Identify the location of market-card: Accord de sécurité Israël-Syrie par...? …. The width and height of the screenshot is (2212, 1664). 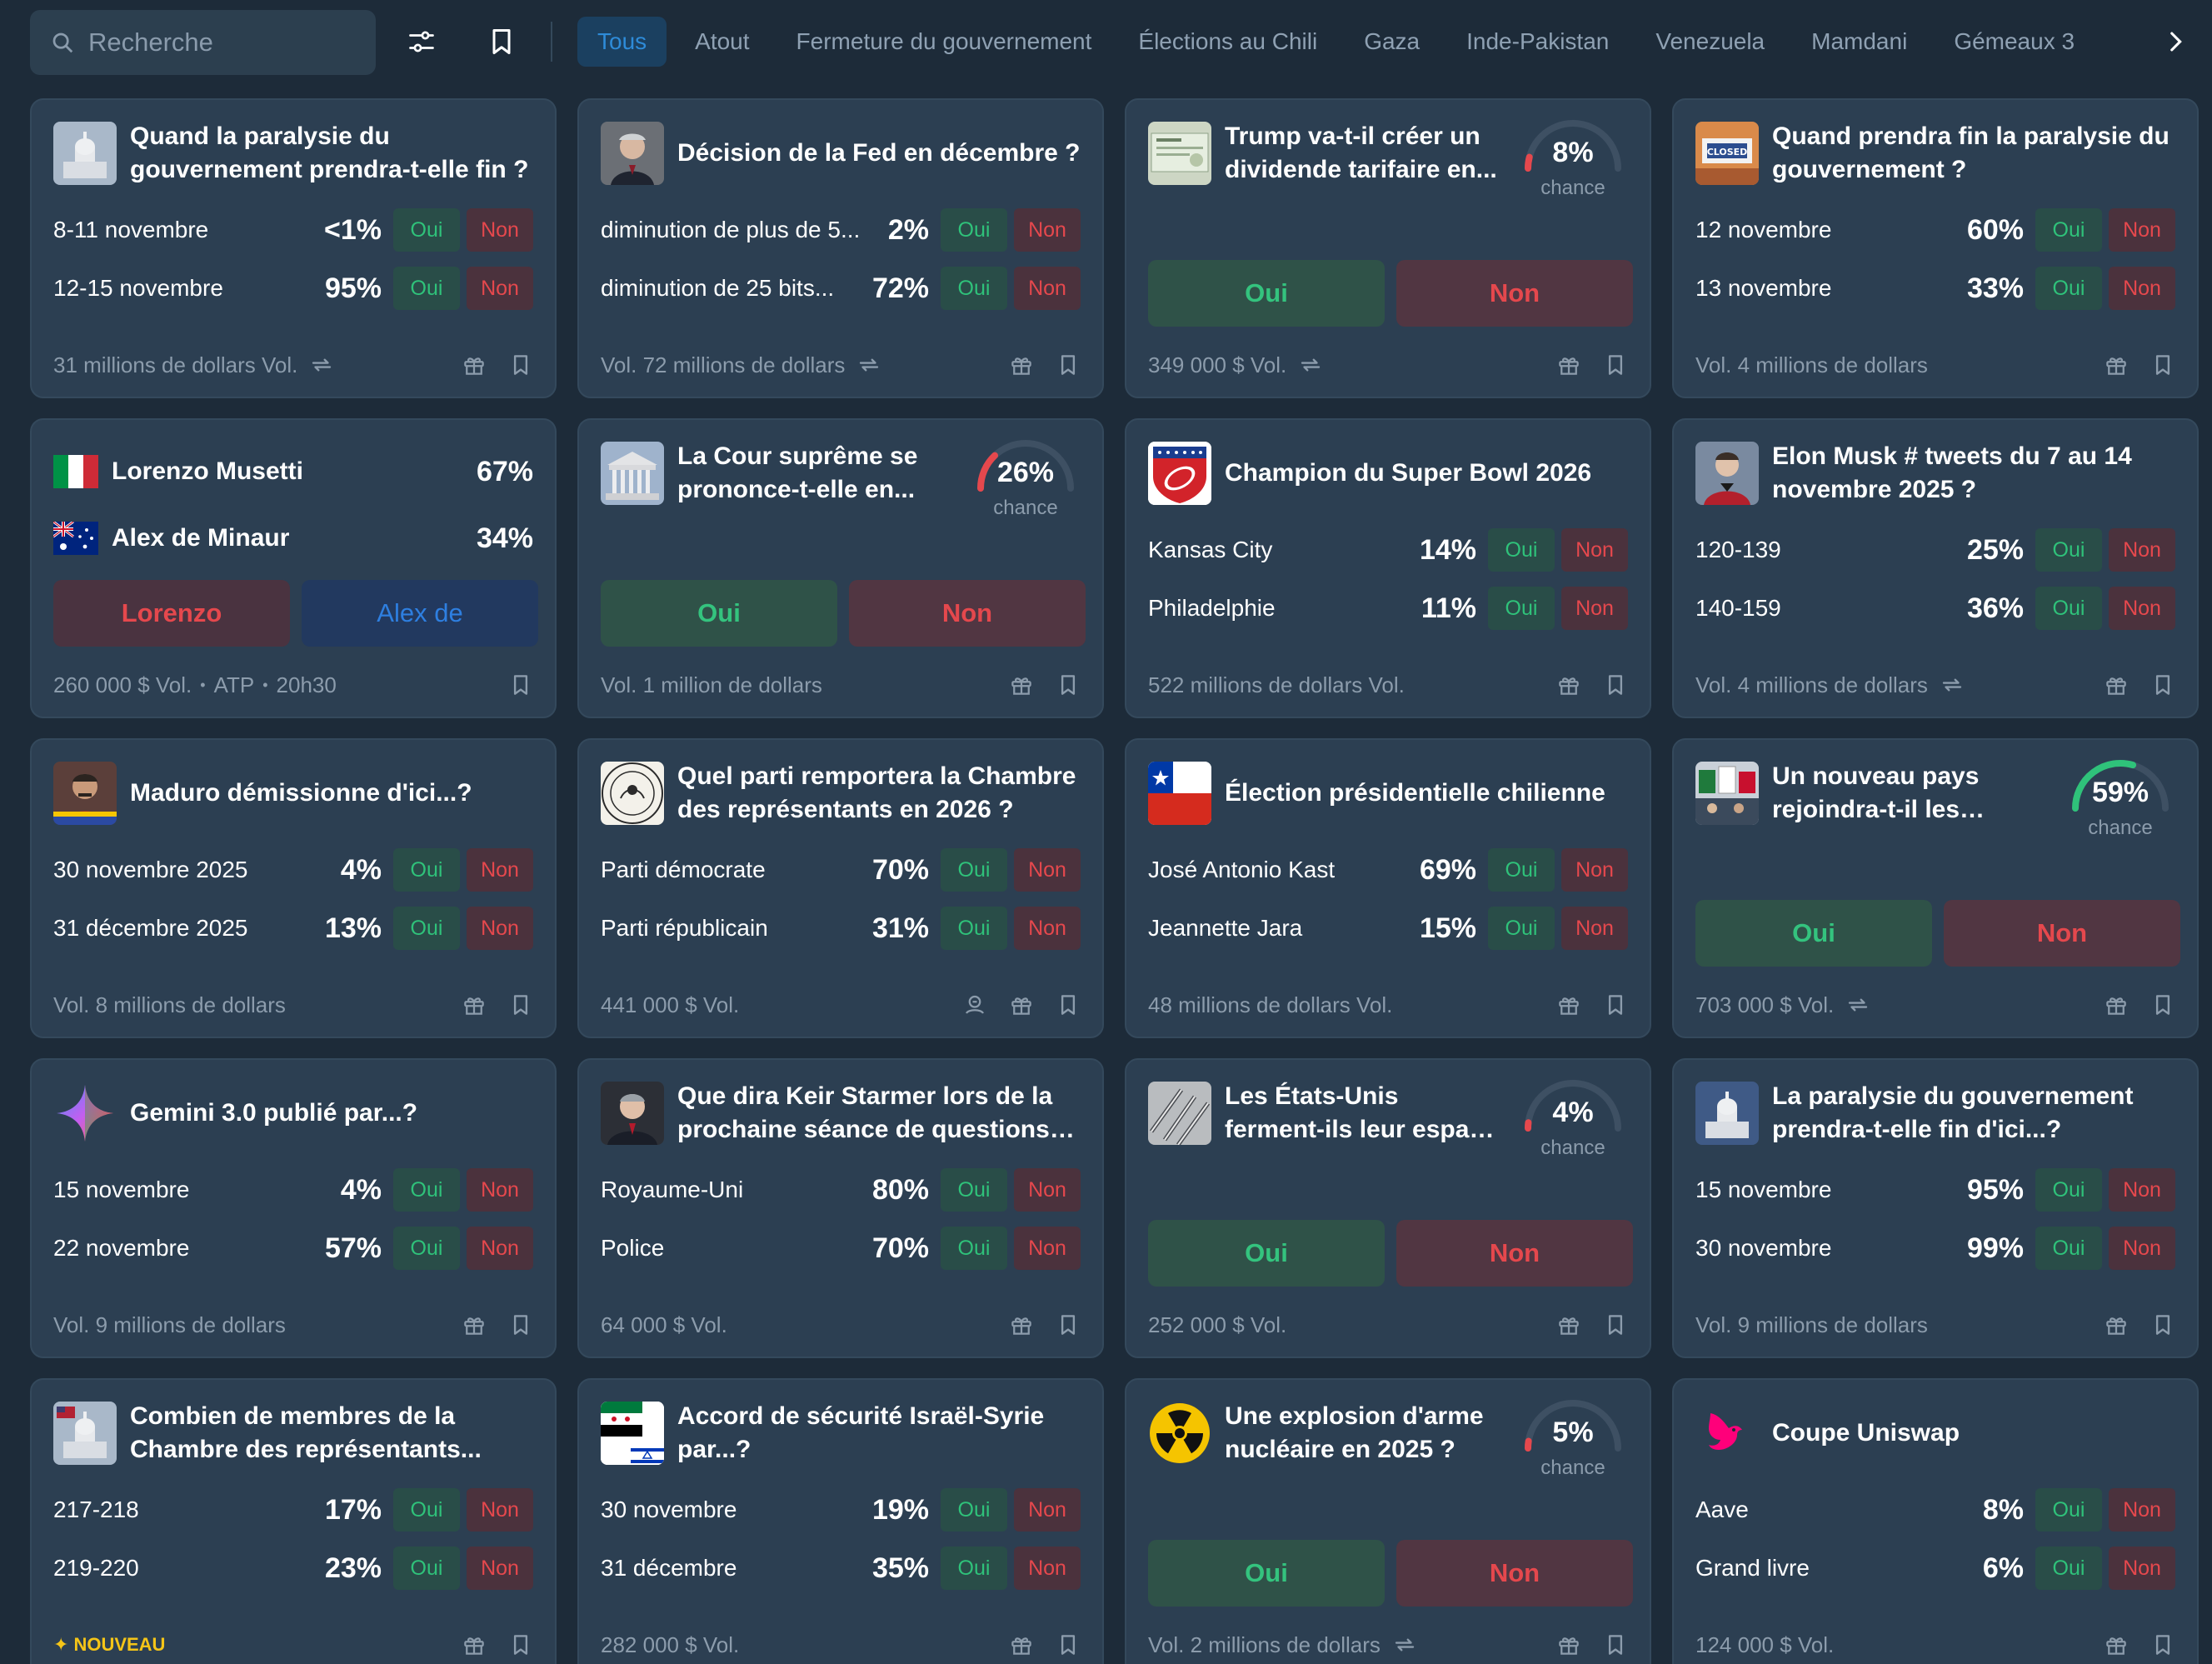
(841, 1521).